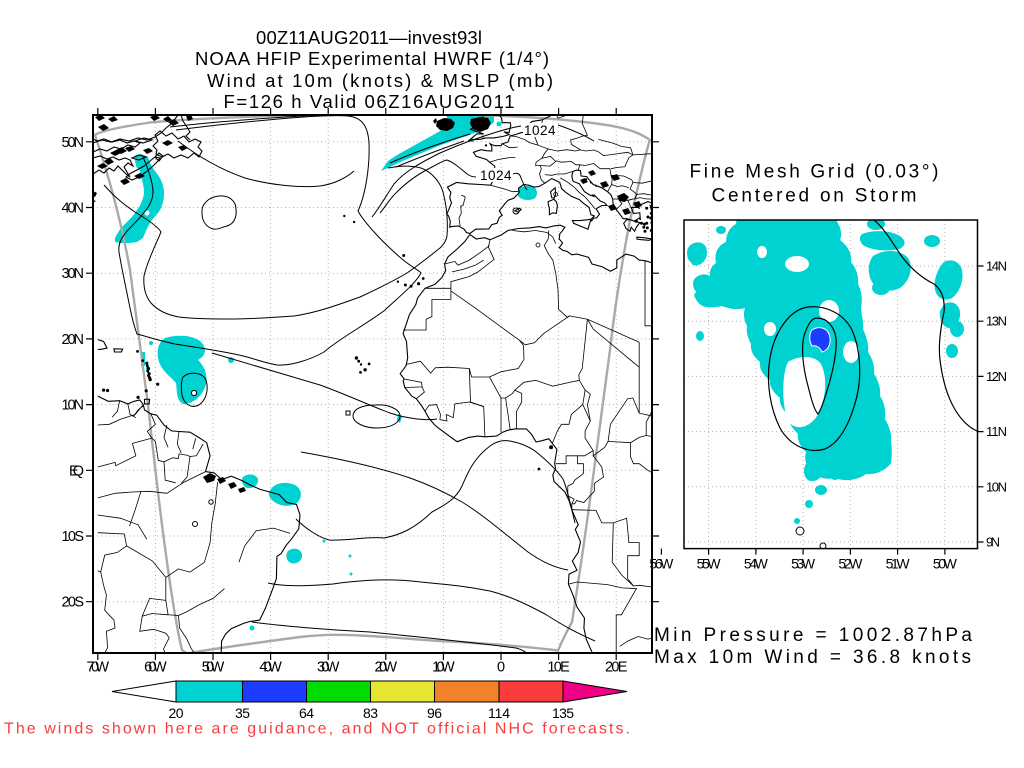  I want to click on svg-text: 40N, so click(73, 209).